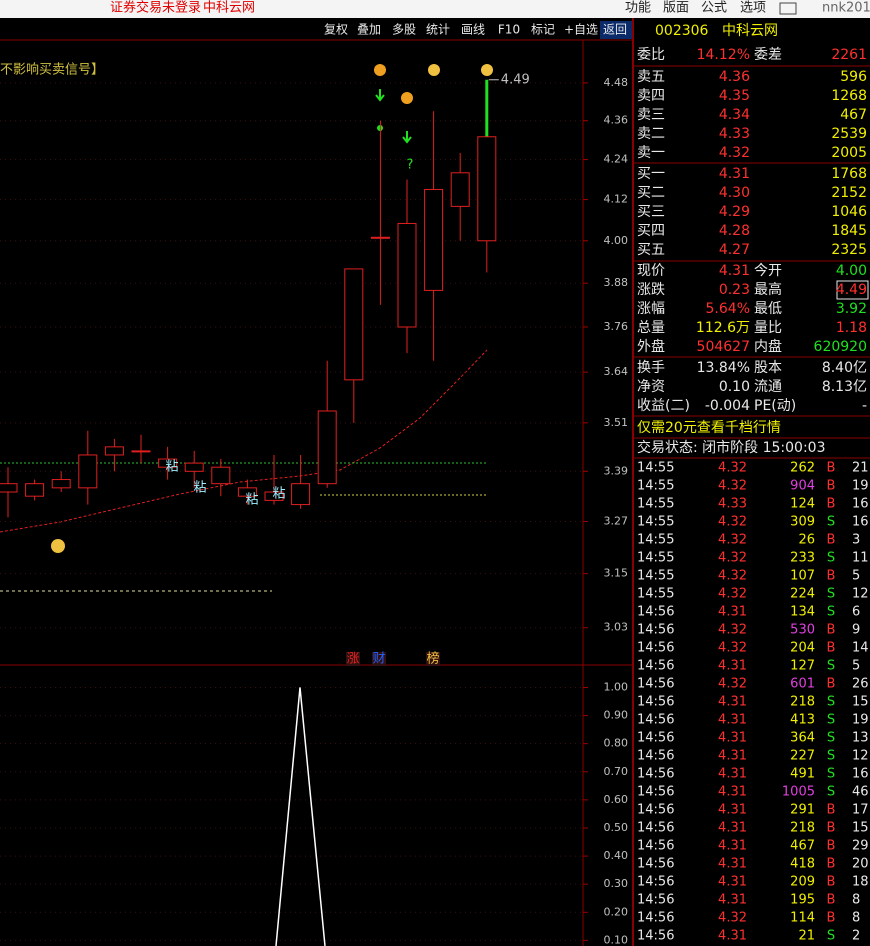 This screenshot has height=946, width=870. Describe the element at coordinates (844, 368) in the screenshot. I see `quote-value: 8.40亿` at that location.